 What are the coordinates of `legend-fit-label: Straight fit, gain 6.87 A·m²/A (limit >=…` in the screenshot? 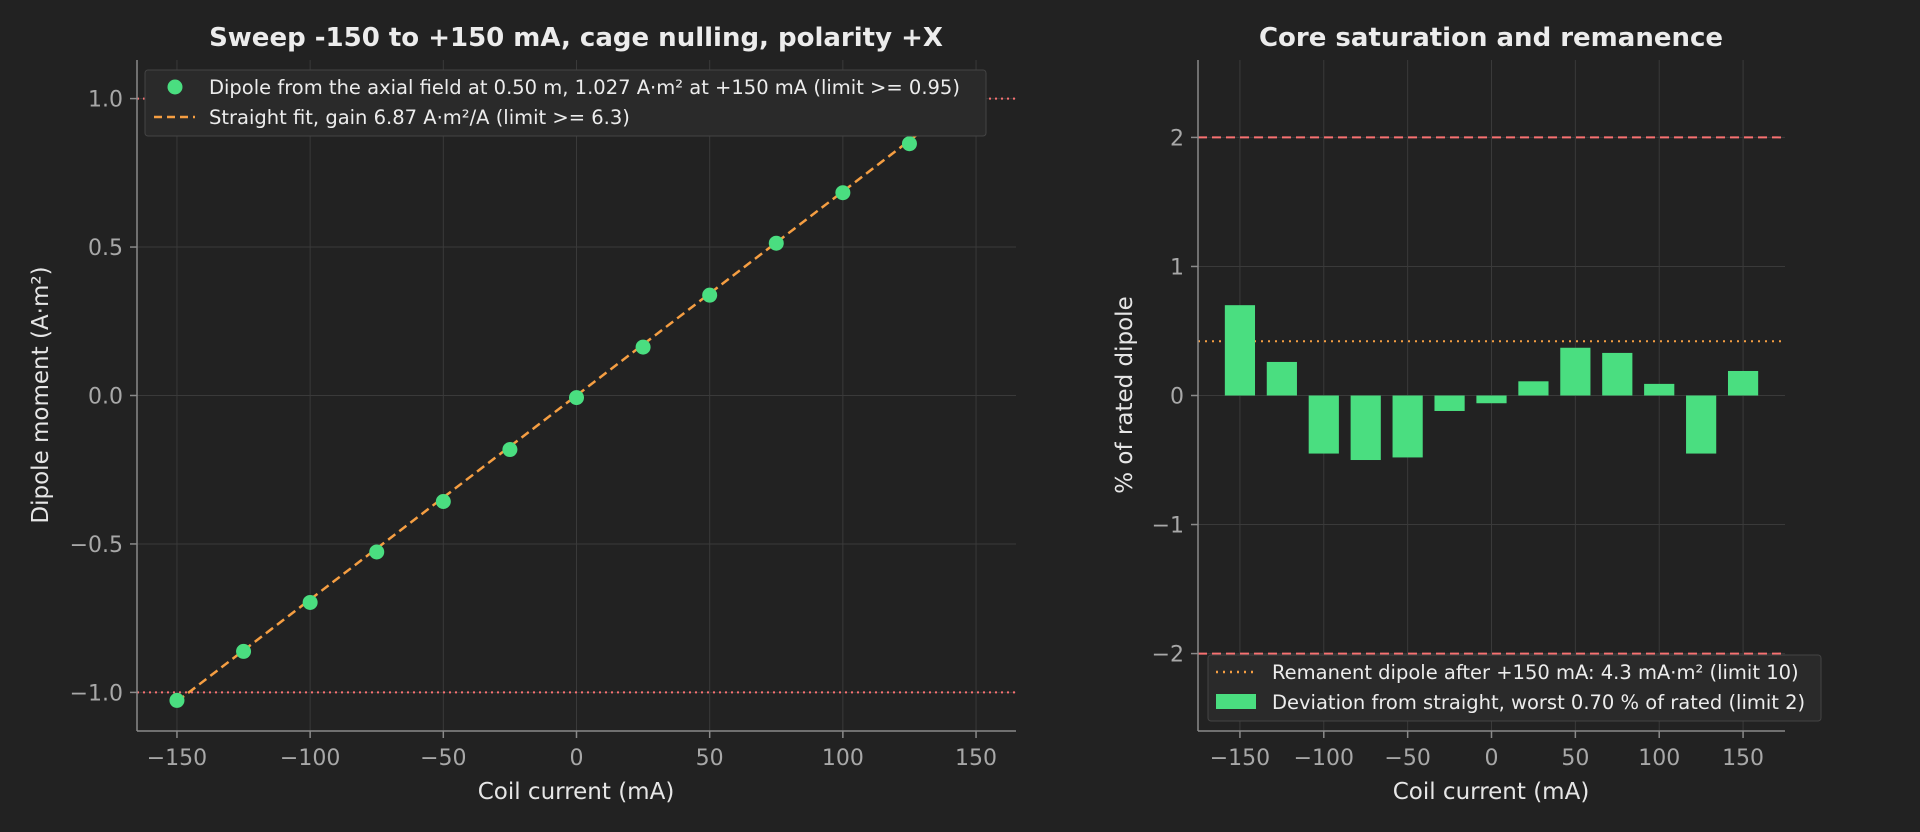 It's located at (419, 117).